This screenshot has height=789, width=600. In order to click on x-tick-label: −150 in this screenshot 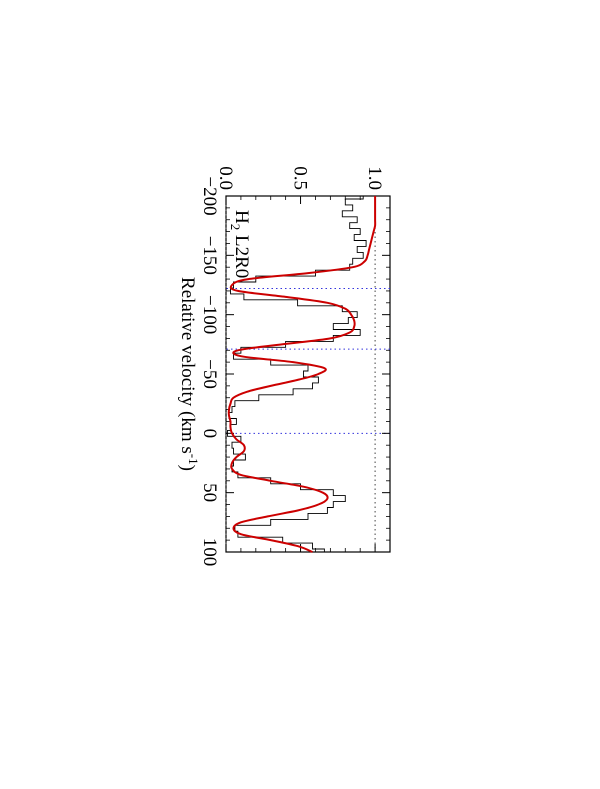, I will do `click(209, 255)`.